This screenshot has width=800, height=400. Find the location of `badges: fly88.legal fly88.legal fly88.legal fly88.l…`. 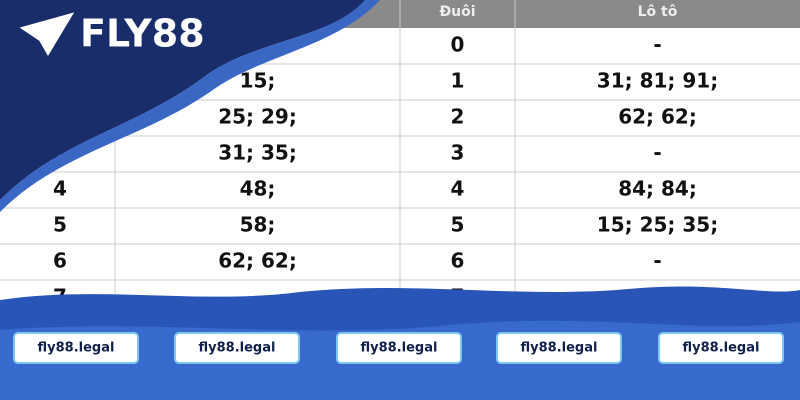

badges: fly88.legal fly88.legal fly88.legal fly88.l… is located at coordinates (398, 348).